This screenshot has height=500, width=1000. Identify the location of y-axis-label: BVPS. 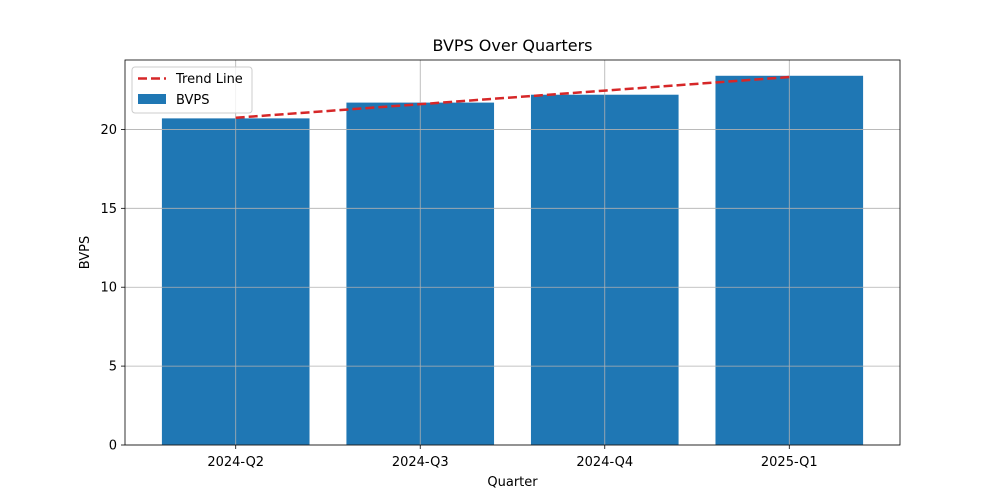
(85, 253).